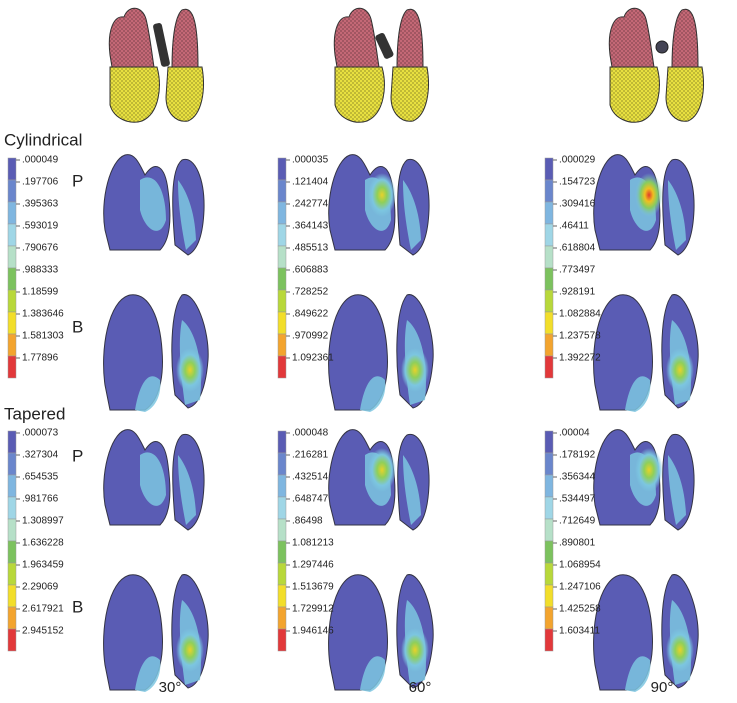 The width and height of the screenshot is (737, 703). Describe the element at coordinates (577, 499) in the screenshot. I see `legend-label: .534497` at that location.